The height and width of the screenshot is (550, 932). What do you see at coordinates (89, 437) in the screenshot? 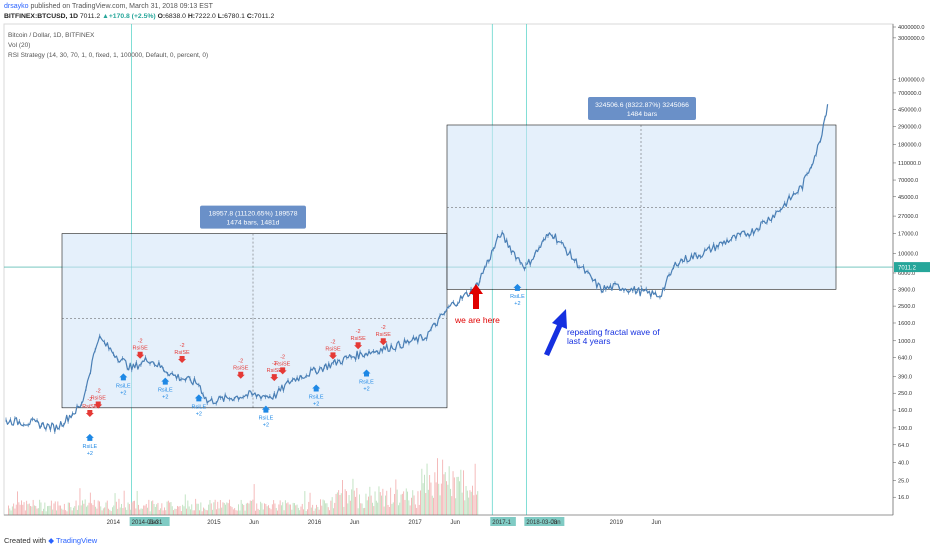
I see `buy-arrow-icon` at bounding box center [89, 437].